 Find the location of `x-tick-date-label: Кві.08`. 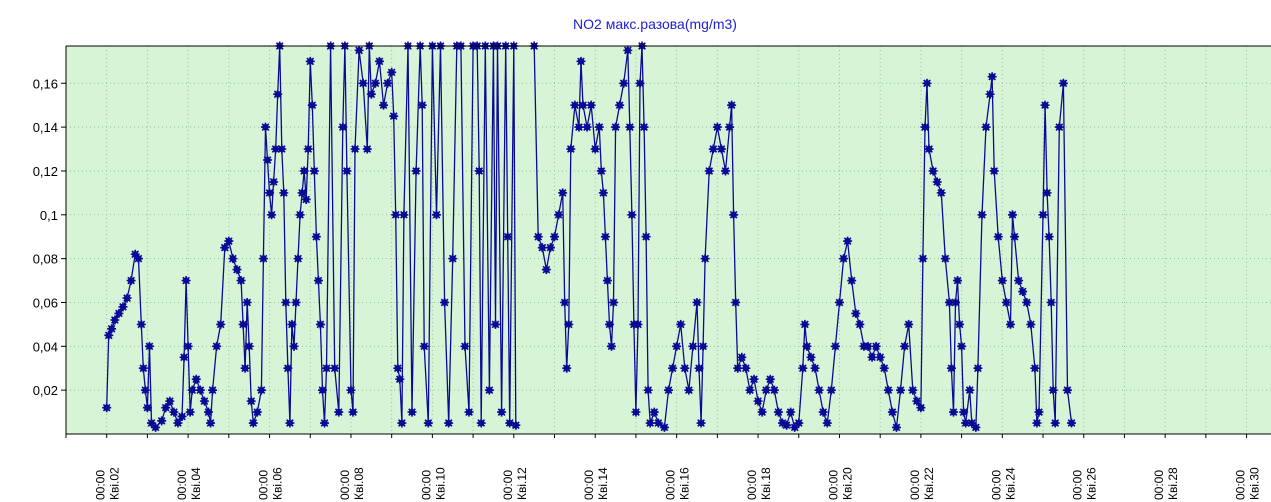

x-tick-date-label: Кві.08 is located at coordinates (359, 483).